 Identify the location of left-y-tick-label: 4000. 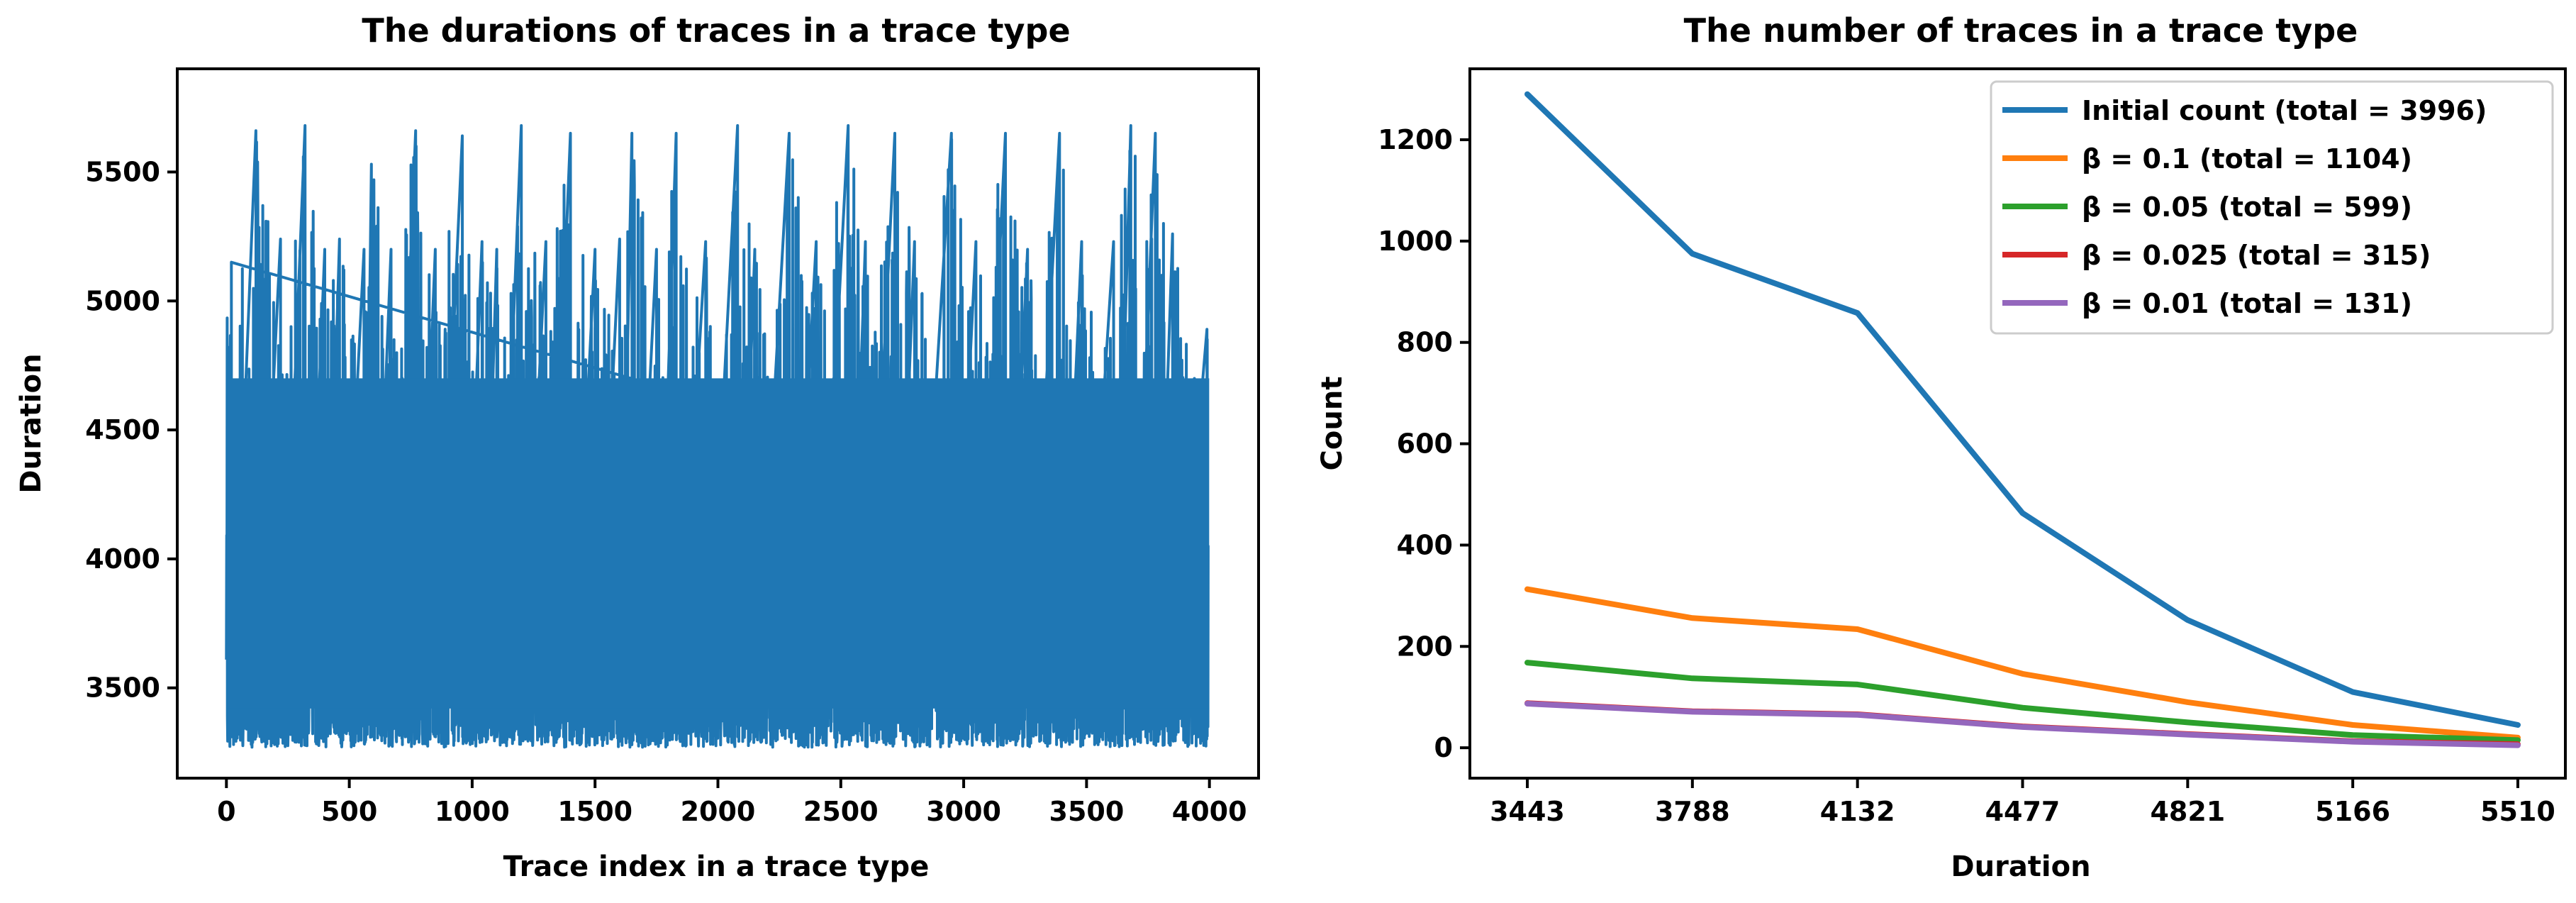
(122, 559).